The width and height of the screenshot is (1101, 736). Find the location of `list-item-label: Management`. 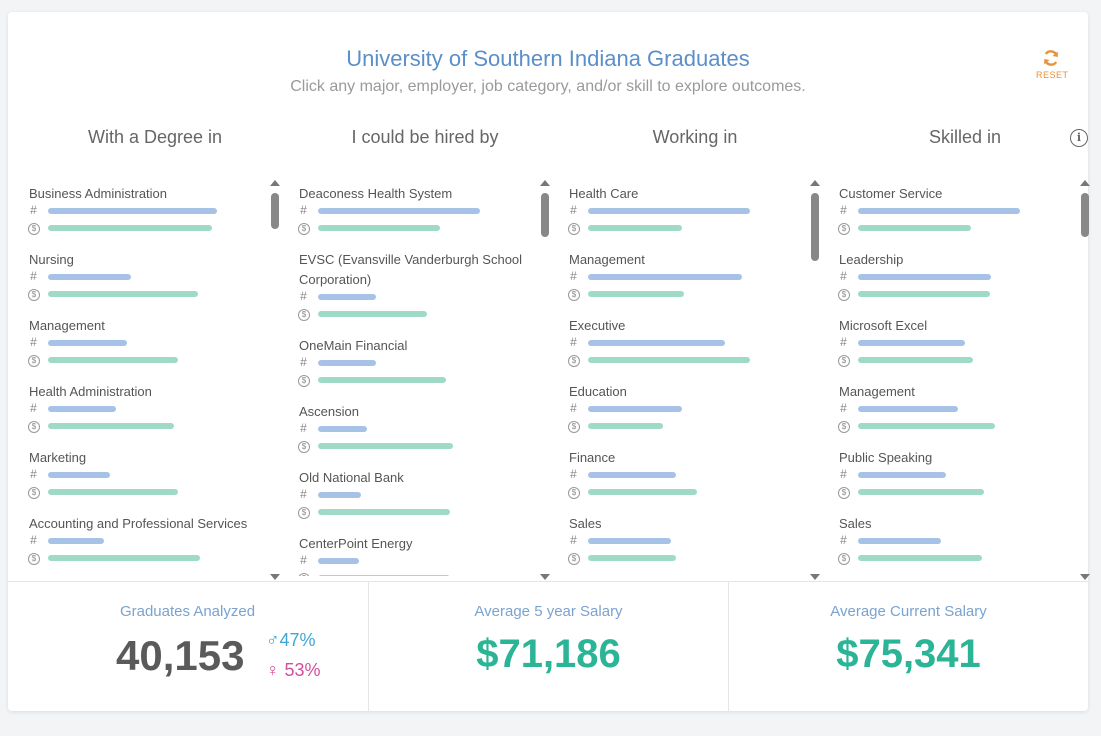

list-item-label: Management is located at coordinates (67, 325).